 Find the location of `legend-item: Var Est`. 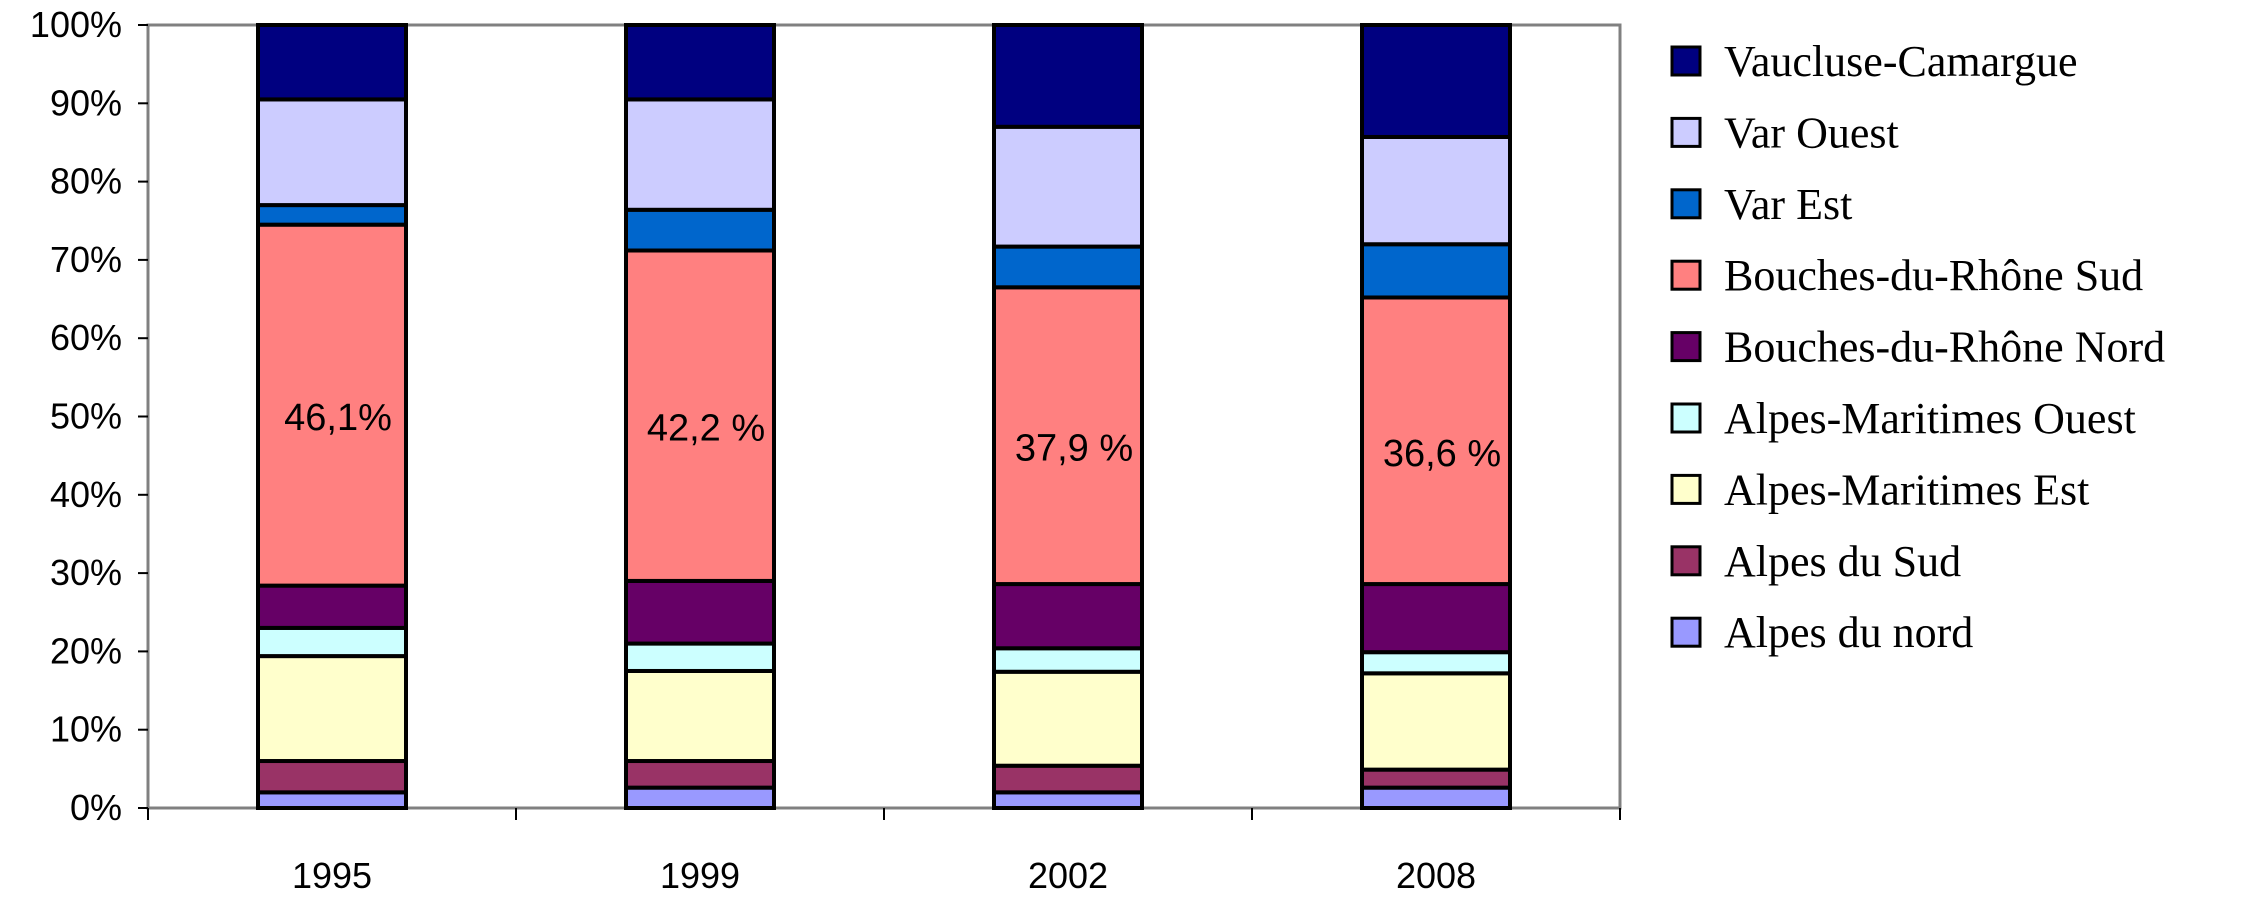

legend-item: Var Est is located at coordinates (1761, 204).